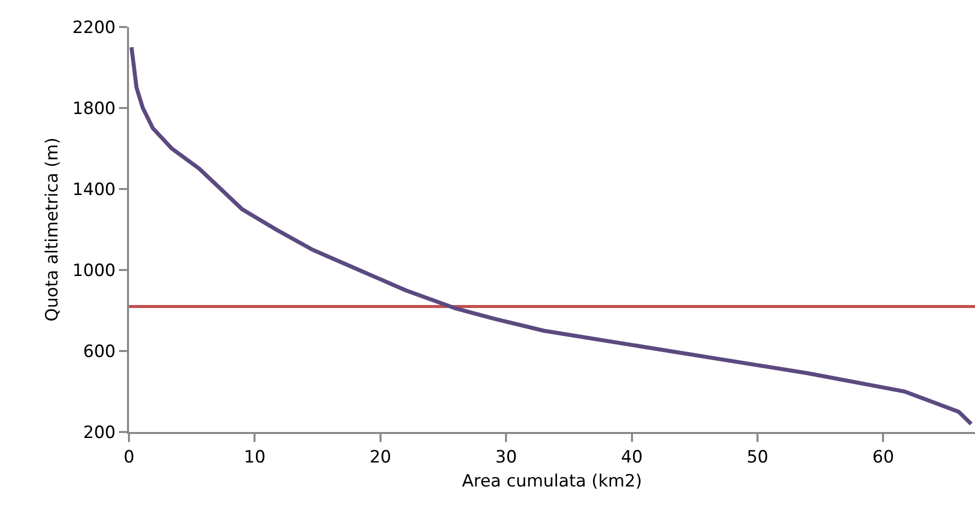  Describe the element at coordinates (99, 432) in the screenshot. I see `y-tick-label: 200` at that location.